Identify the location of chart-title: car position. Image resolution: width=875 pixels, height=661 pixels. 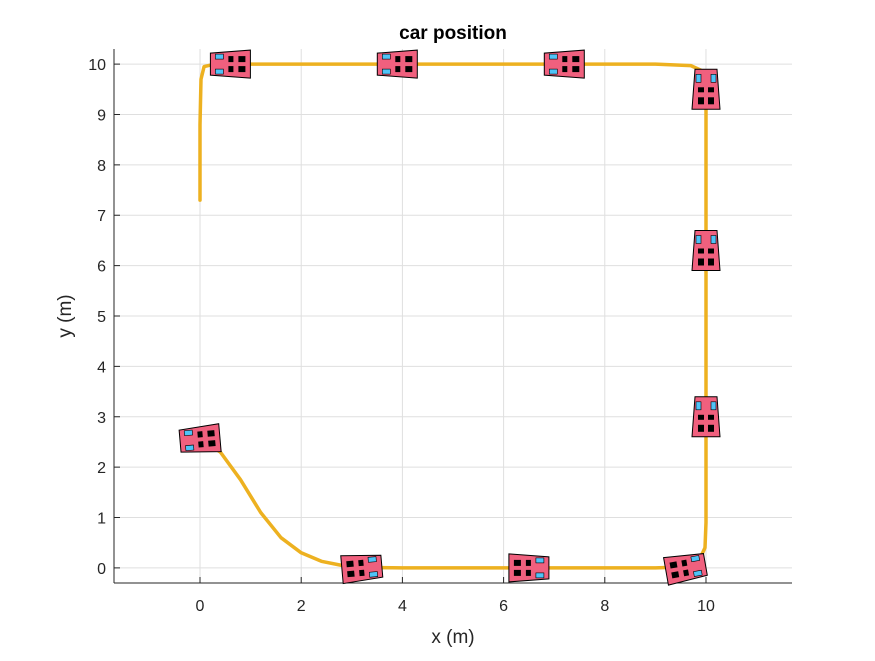
(453, 33).